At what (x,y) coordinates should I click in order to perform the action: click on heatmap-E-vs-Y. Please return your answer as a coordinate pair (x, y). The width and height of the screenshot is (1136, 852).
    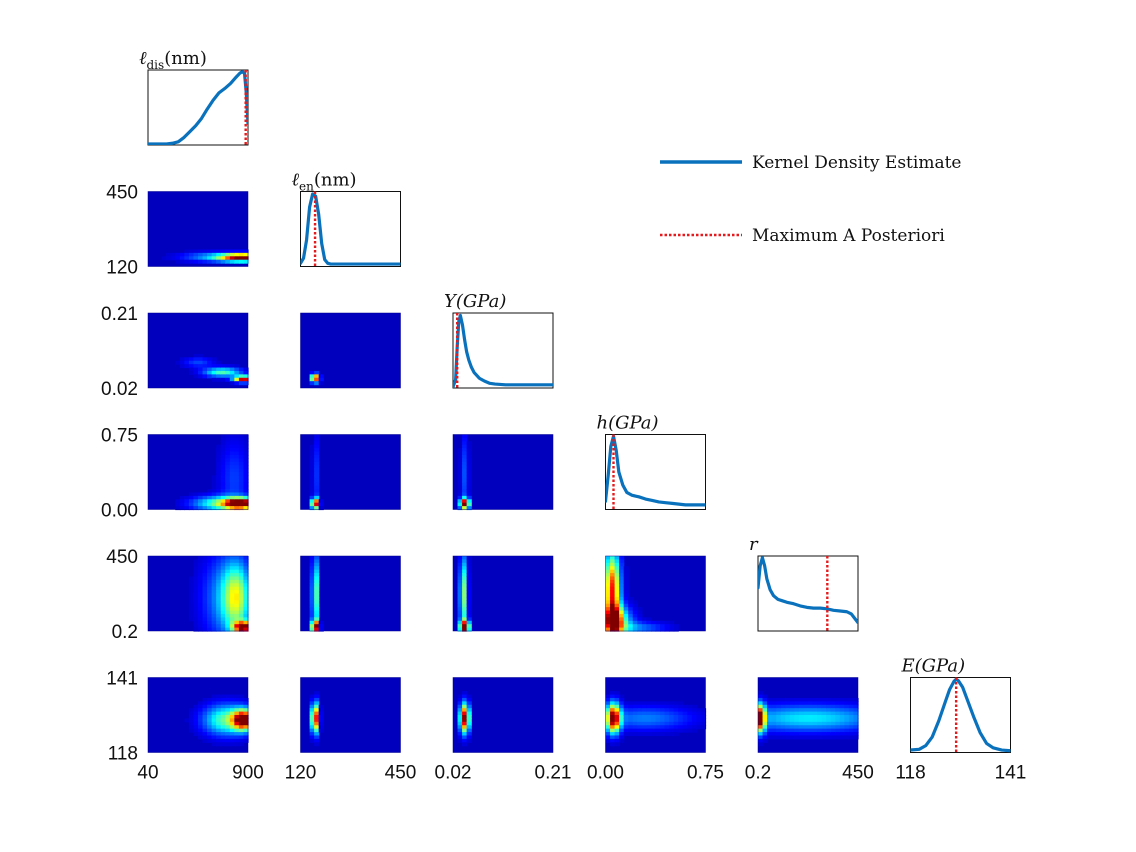
    Looking at the image, I should click on (503, 715).